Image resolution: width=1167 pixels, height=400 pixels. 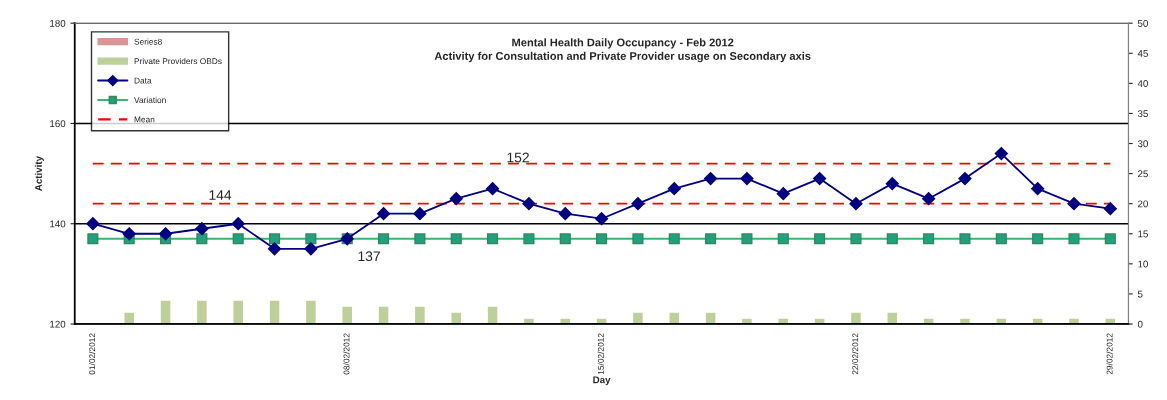 What do you see at coordinates (623, 43) in the screenshot?
I see `text: Mental Health Daily Occupancy - Feb 2012` at bounding box center [623, 43].